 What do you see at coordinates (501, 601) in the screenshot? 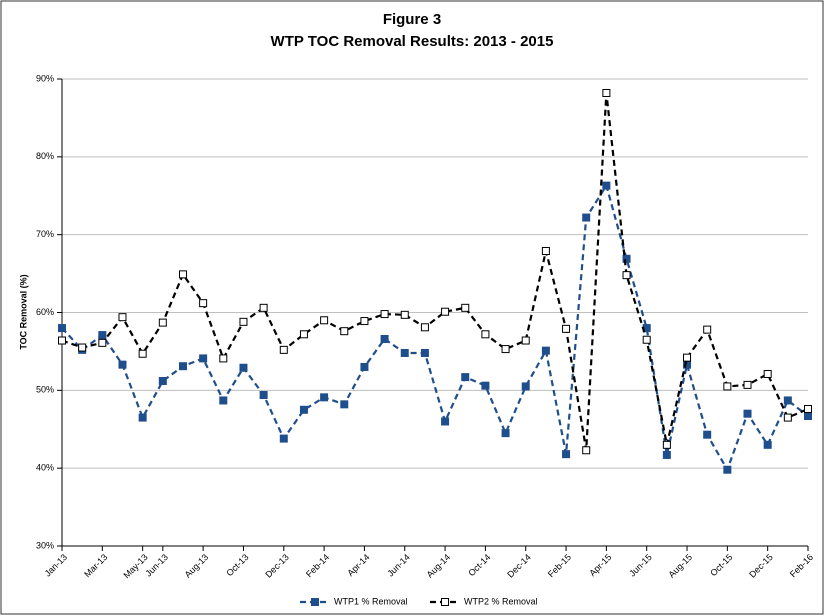
I see `legend-label: WTP2 % Removal` at bounding box center [501, 601].